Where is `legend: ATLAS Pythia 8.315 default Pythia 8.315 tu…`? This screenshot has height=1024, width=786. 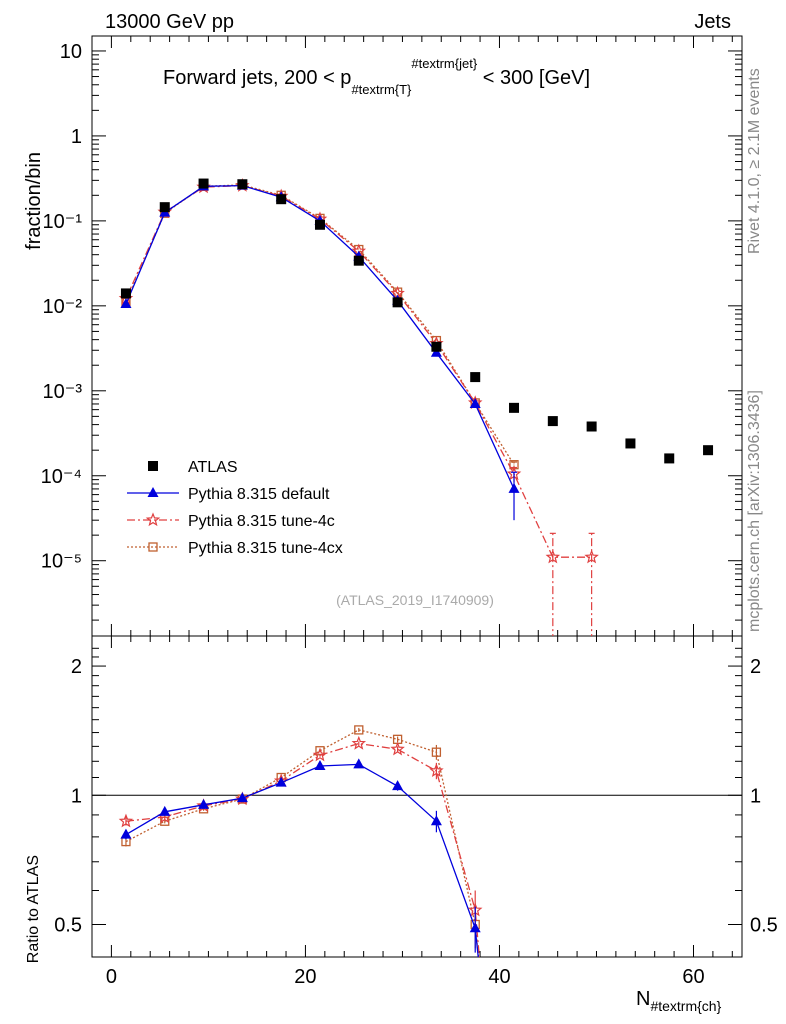 legend: ATLAS Pythia 8.315 default Pythia 8.315 tu… is located at coordinates (235, 508).